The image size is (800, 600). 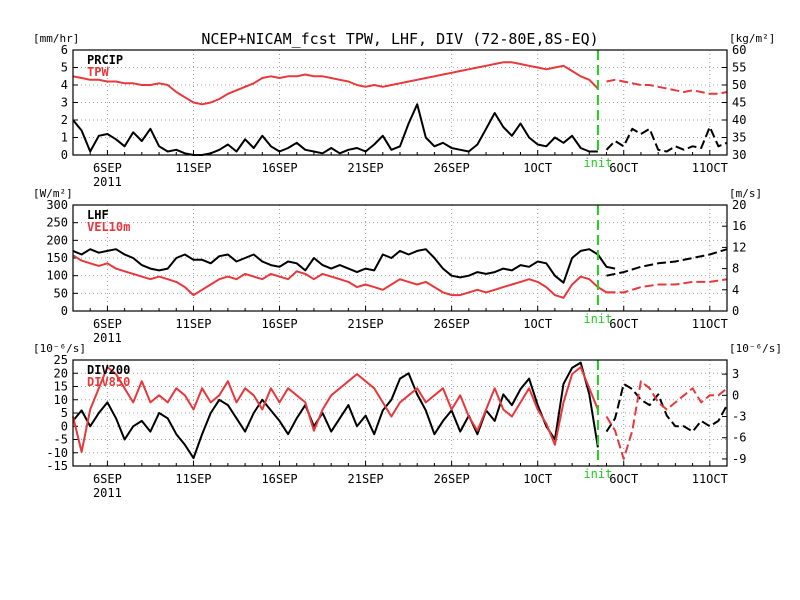 What do you see at coordinates (735, 374) in the screenshot?
I see `ytick-label-right: 3` at bounding box center [735, 374].